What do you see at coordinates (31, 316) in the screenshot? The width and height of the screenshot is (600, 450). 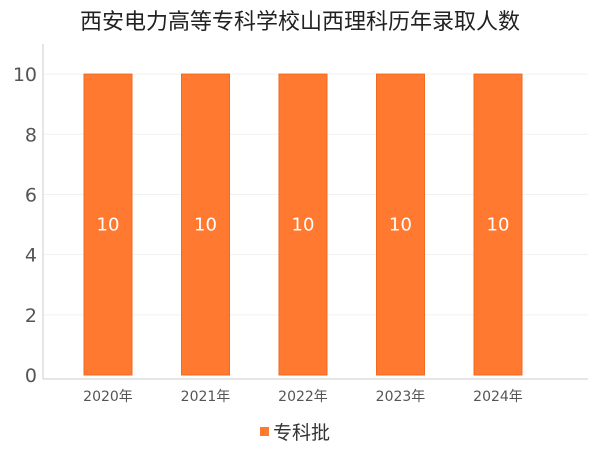 I see `y-tick-label: 2` at bounding box center [31, 316].